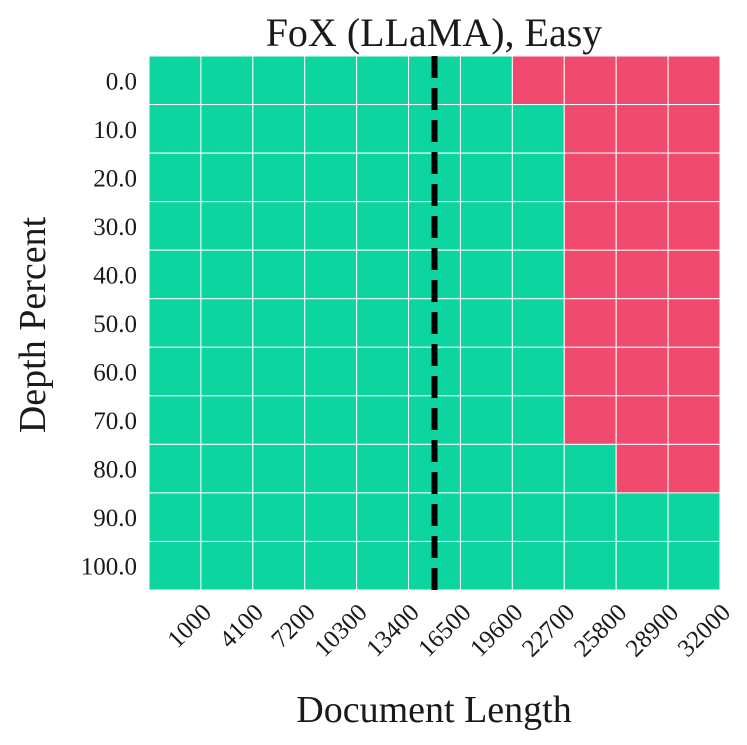  Describe the element at coordinates (115, 324) in the screenshot. I see `y-tick-label: 50.0` at that location.